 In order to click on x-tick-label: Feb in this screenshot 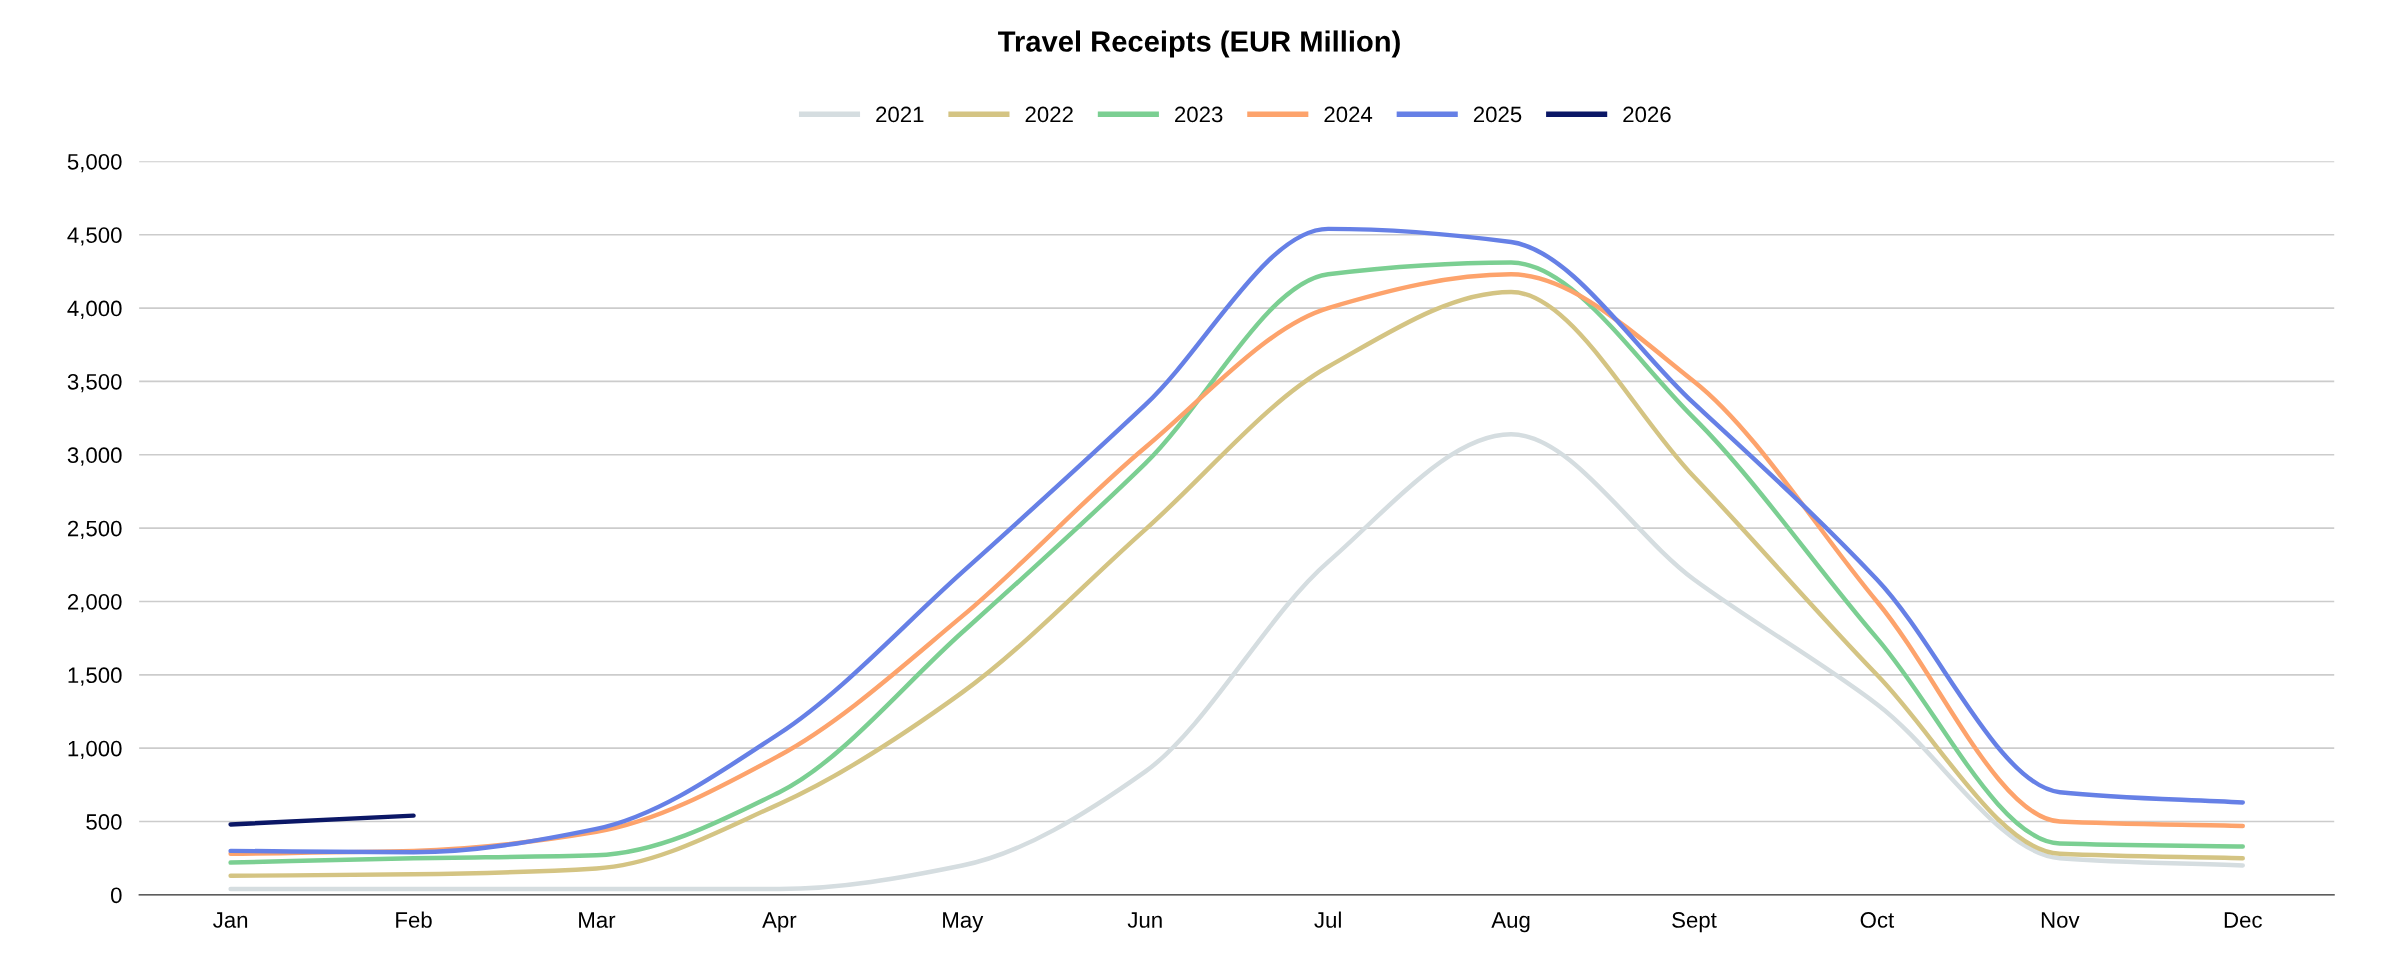, I will do `click(414, 919)`.